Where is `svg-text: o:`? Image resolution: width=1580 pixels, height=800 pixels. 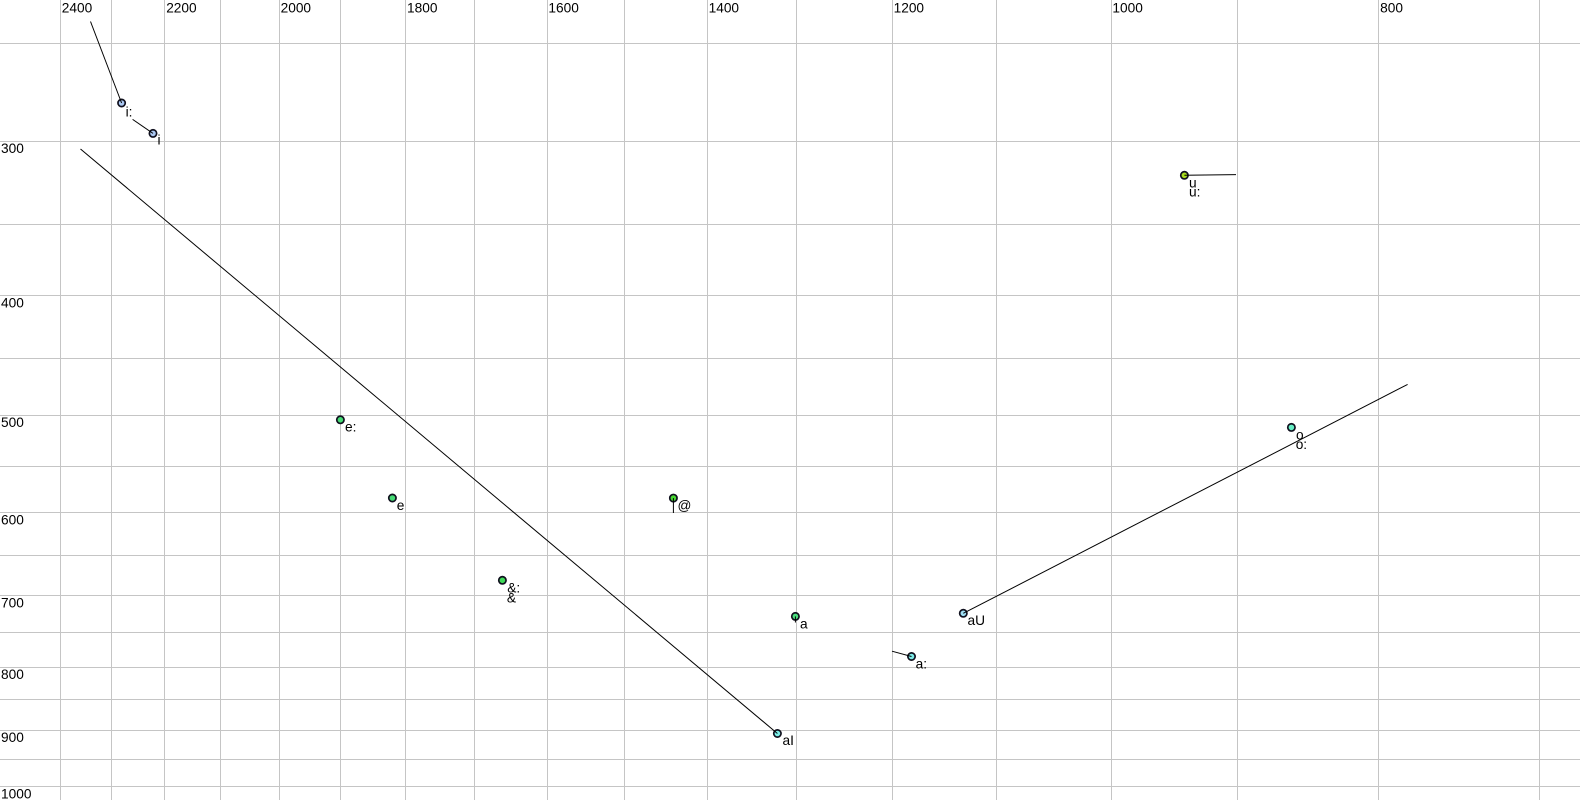 svg-text: o: is located at coordinates (1301, 444).